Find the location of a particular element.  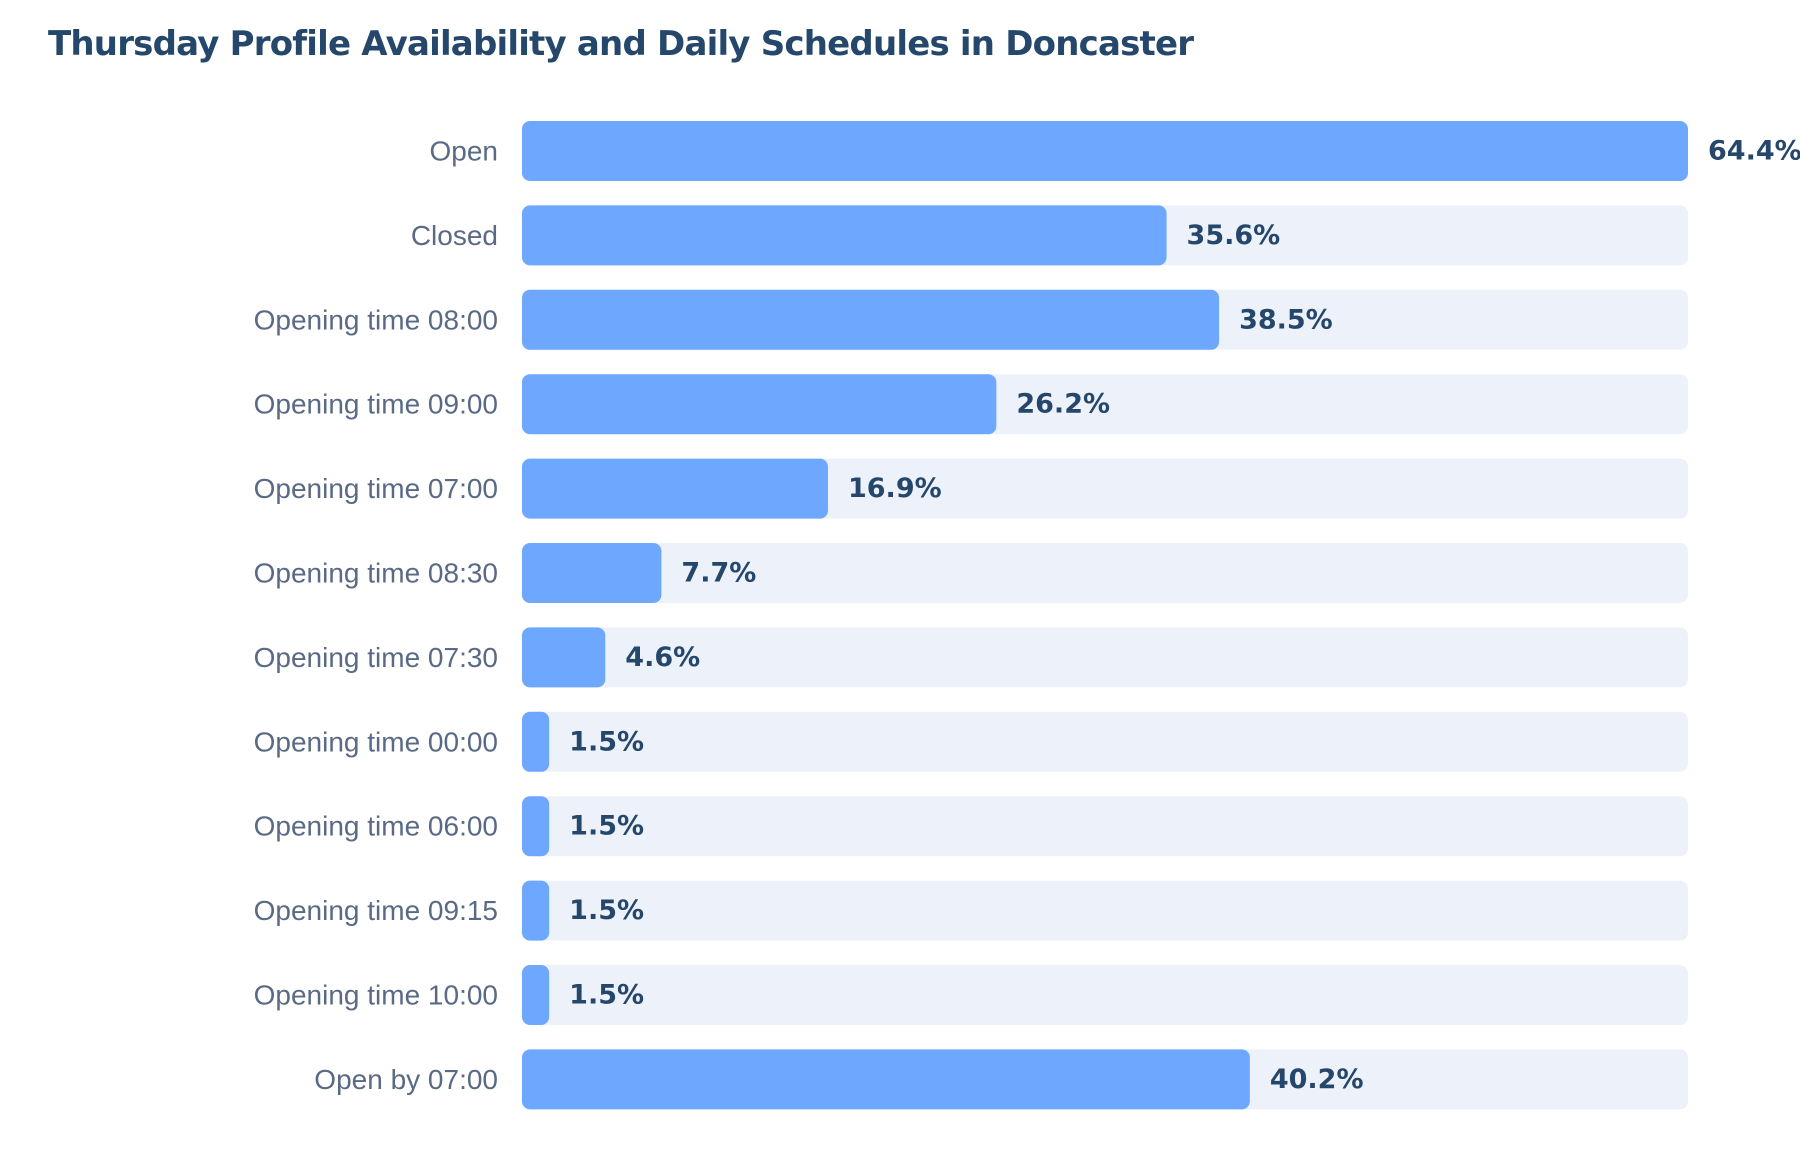

category-label: Opening time 07:30 is located at coordinates (376, 657).